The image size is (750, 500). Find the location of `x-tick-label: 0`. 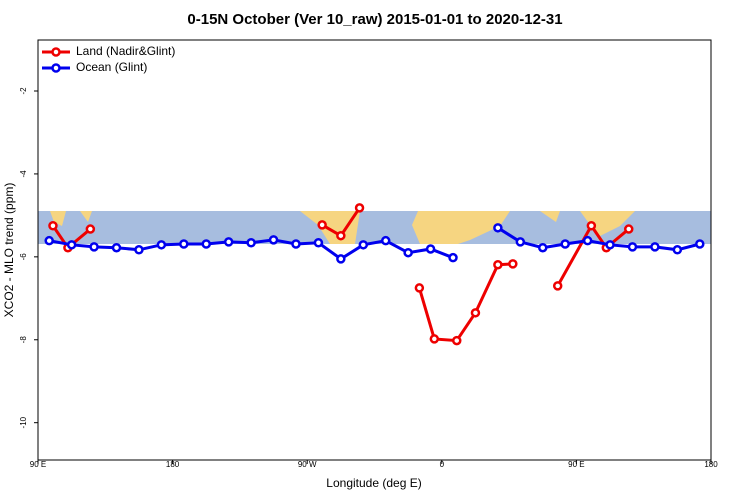

x-tick-label: 0 is located at coordinates (442, 464).